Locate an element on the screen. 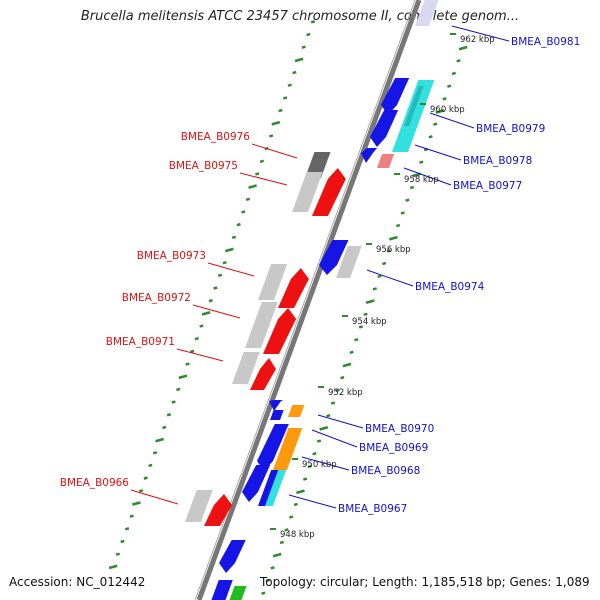 The image size is (600, 600). gene-green-block is located at coordinates (238, 593).